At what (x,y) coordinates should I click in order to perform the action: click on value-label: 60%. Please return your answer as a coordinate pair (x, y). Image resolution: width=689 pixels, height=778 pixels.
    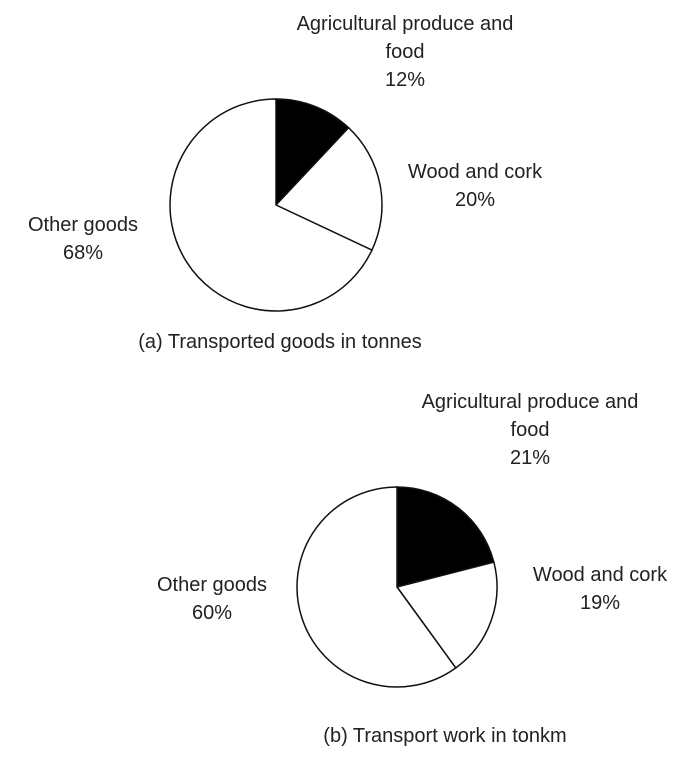
    Looking at the image, I should click on (212, 613).